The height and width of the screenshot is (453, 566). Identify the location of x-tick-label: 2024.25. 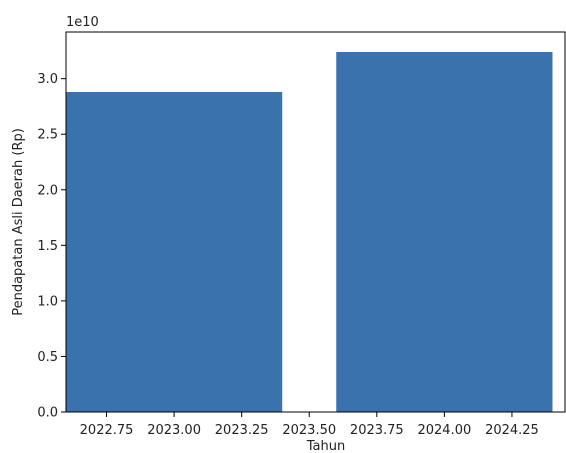
(512, 430).